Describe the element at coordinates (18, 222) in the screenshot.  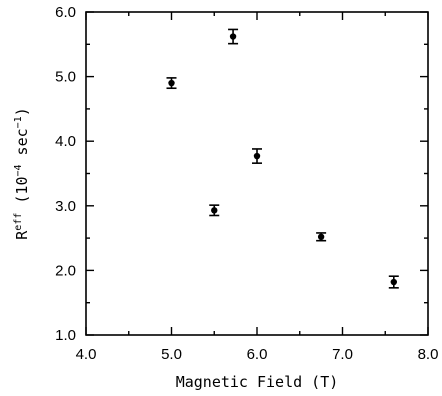
I see `y-axis-label-superscript: eff` at that location.